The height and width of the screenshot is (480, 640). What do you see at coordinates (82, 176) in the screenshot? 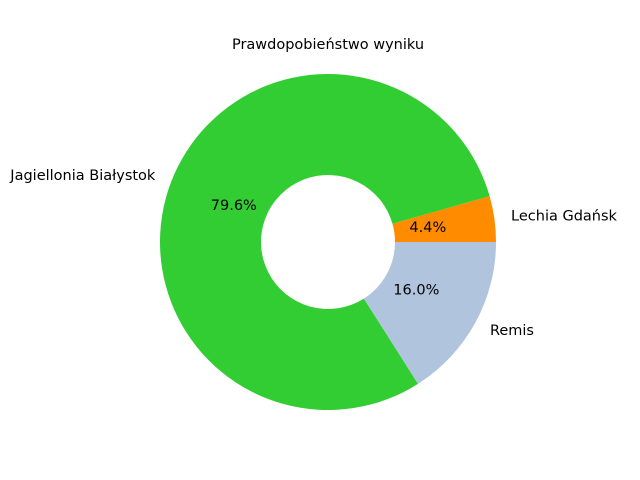
I see `slice-label-1: Jagiellonia Białystok` at bounding box center [82, 176].